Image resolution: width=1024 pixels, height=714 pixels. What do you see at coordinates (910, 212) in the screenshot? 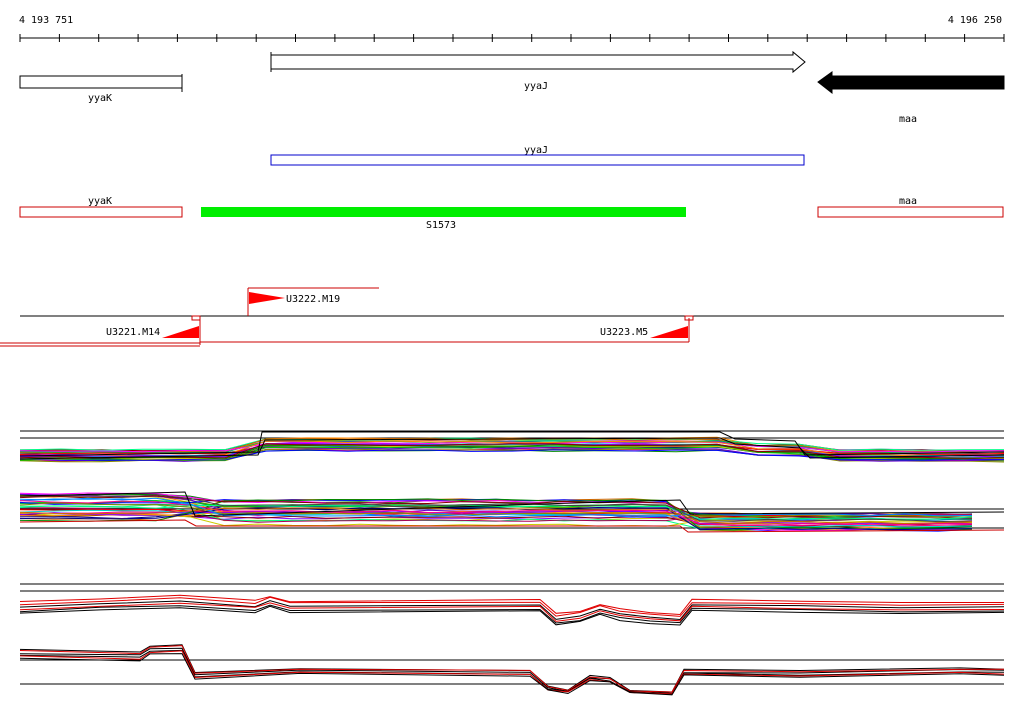
I see `annotation-maa-box` at bounding box center [910, 212].